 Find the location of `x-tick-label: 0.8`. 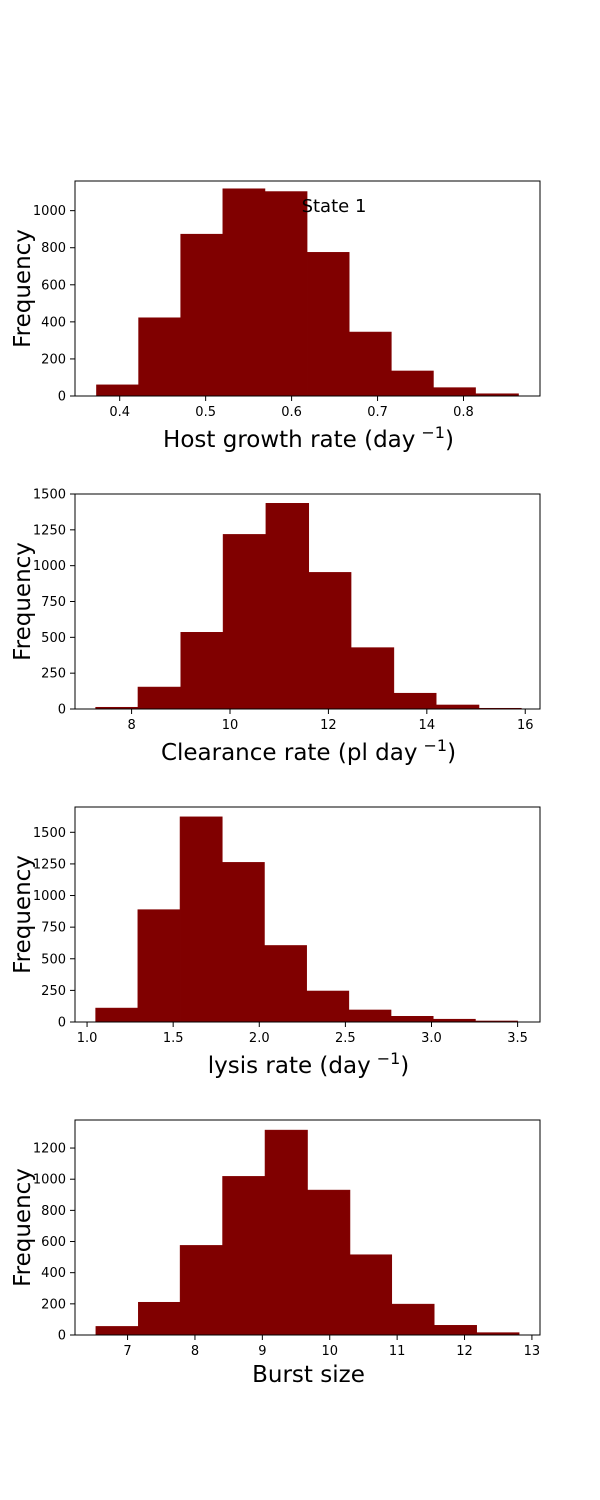

x-tick-label: 0.8 is located at coordinates (463, 412).